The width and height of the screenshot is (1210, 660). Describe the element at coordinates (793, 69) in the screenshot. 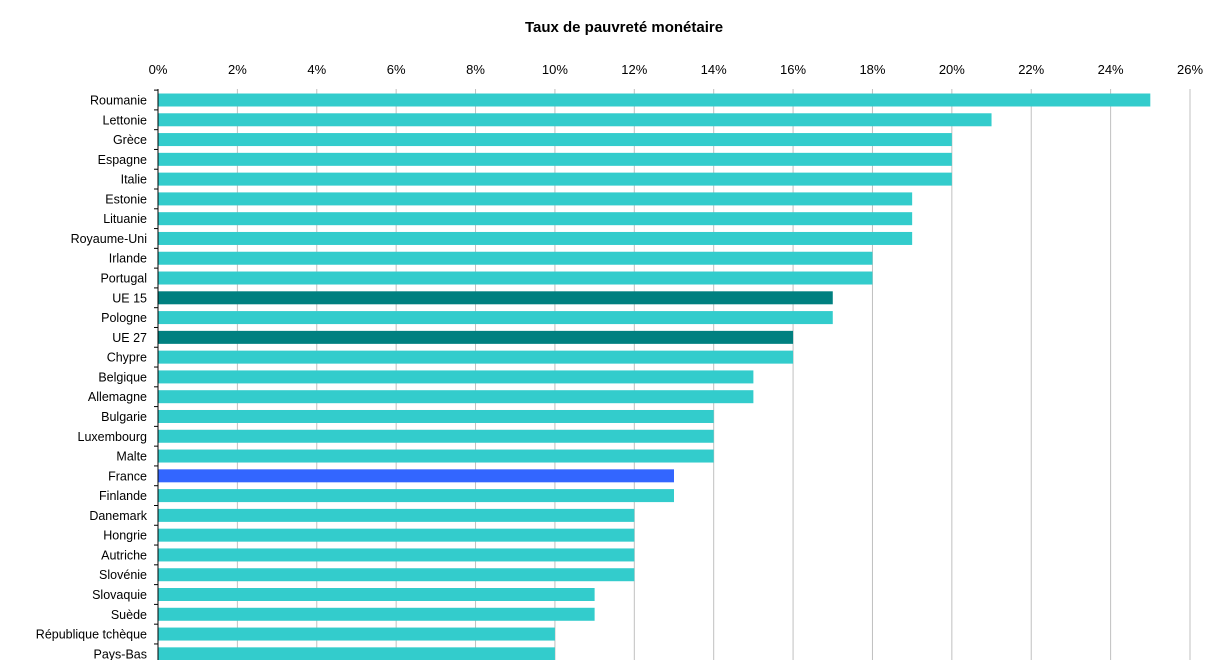

I see `x-tick-label: 16%` at that location.